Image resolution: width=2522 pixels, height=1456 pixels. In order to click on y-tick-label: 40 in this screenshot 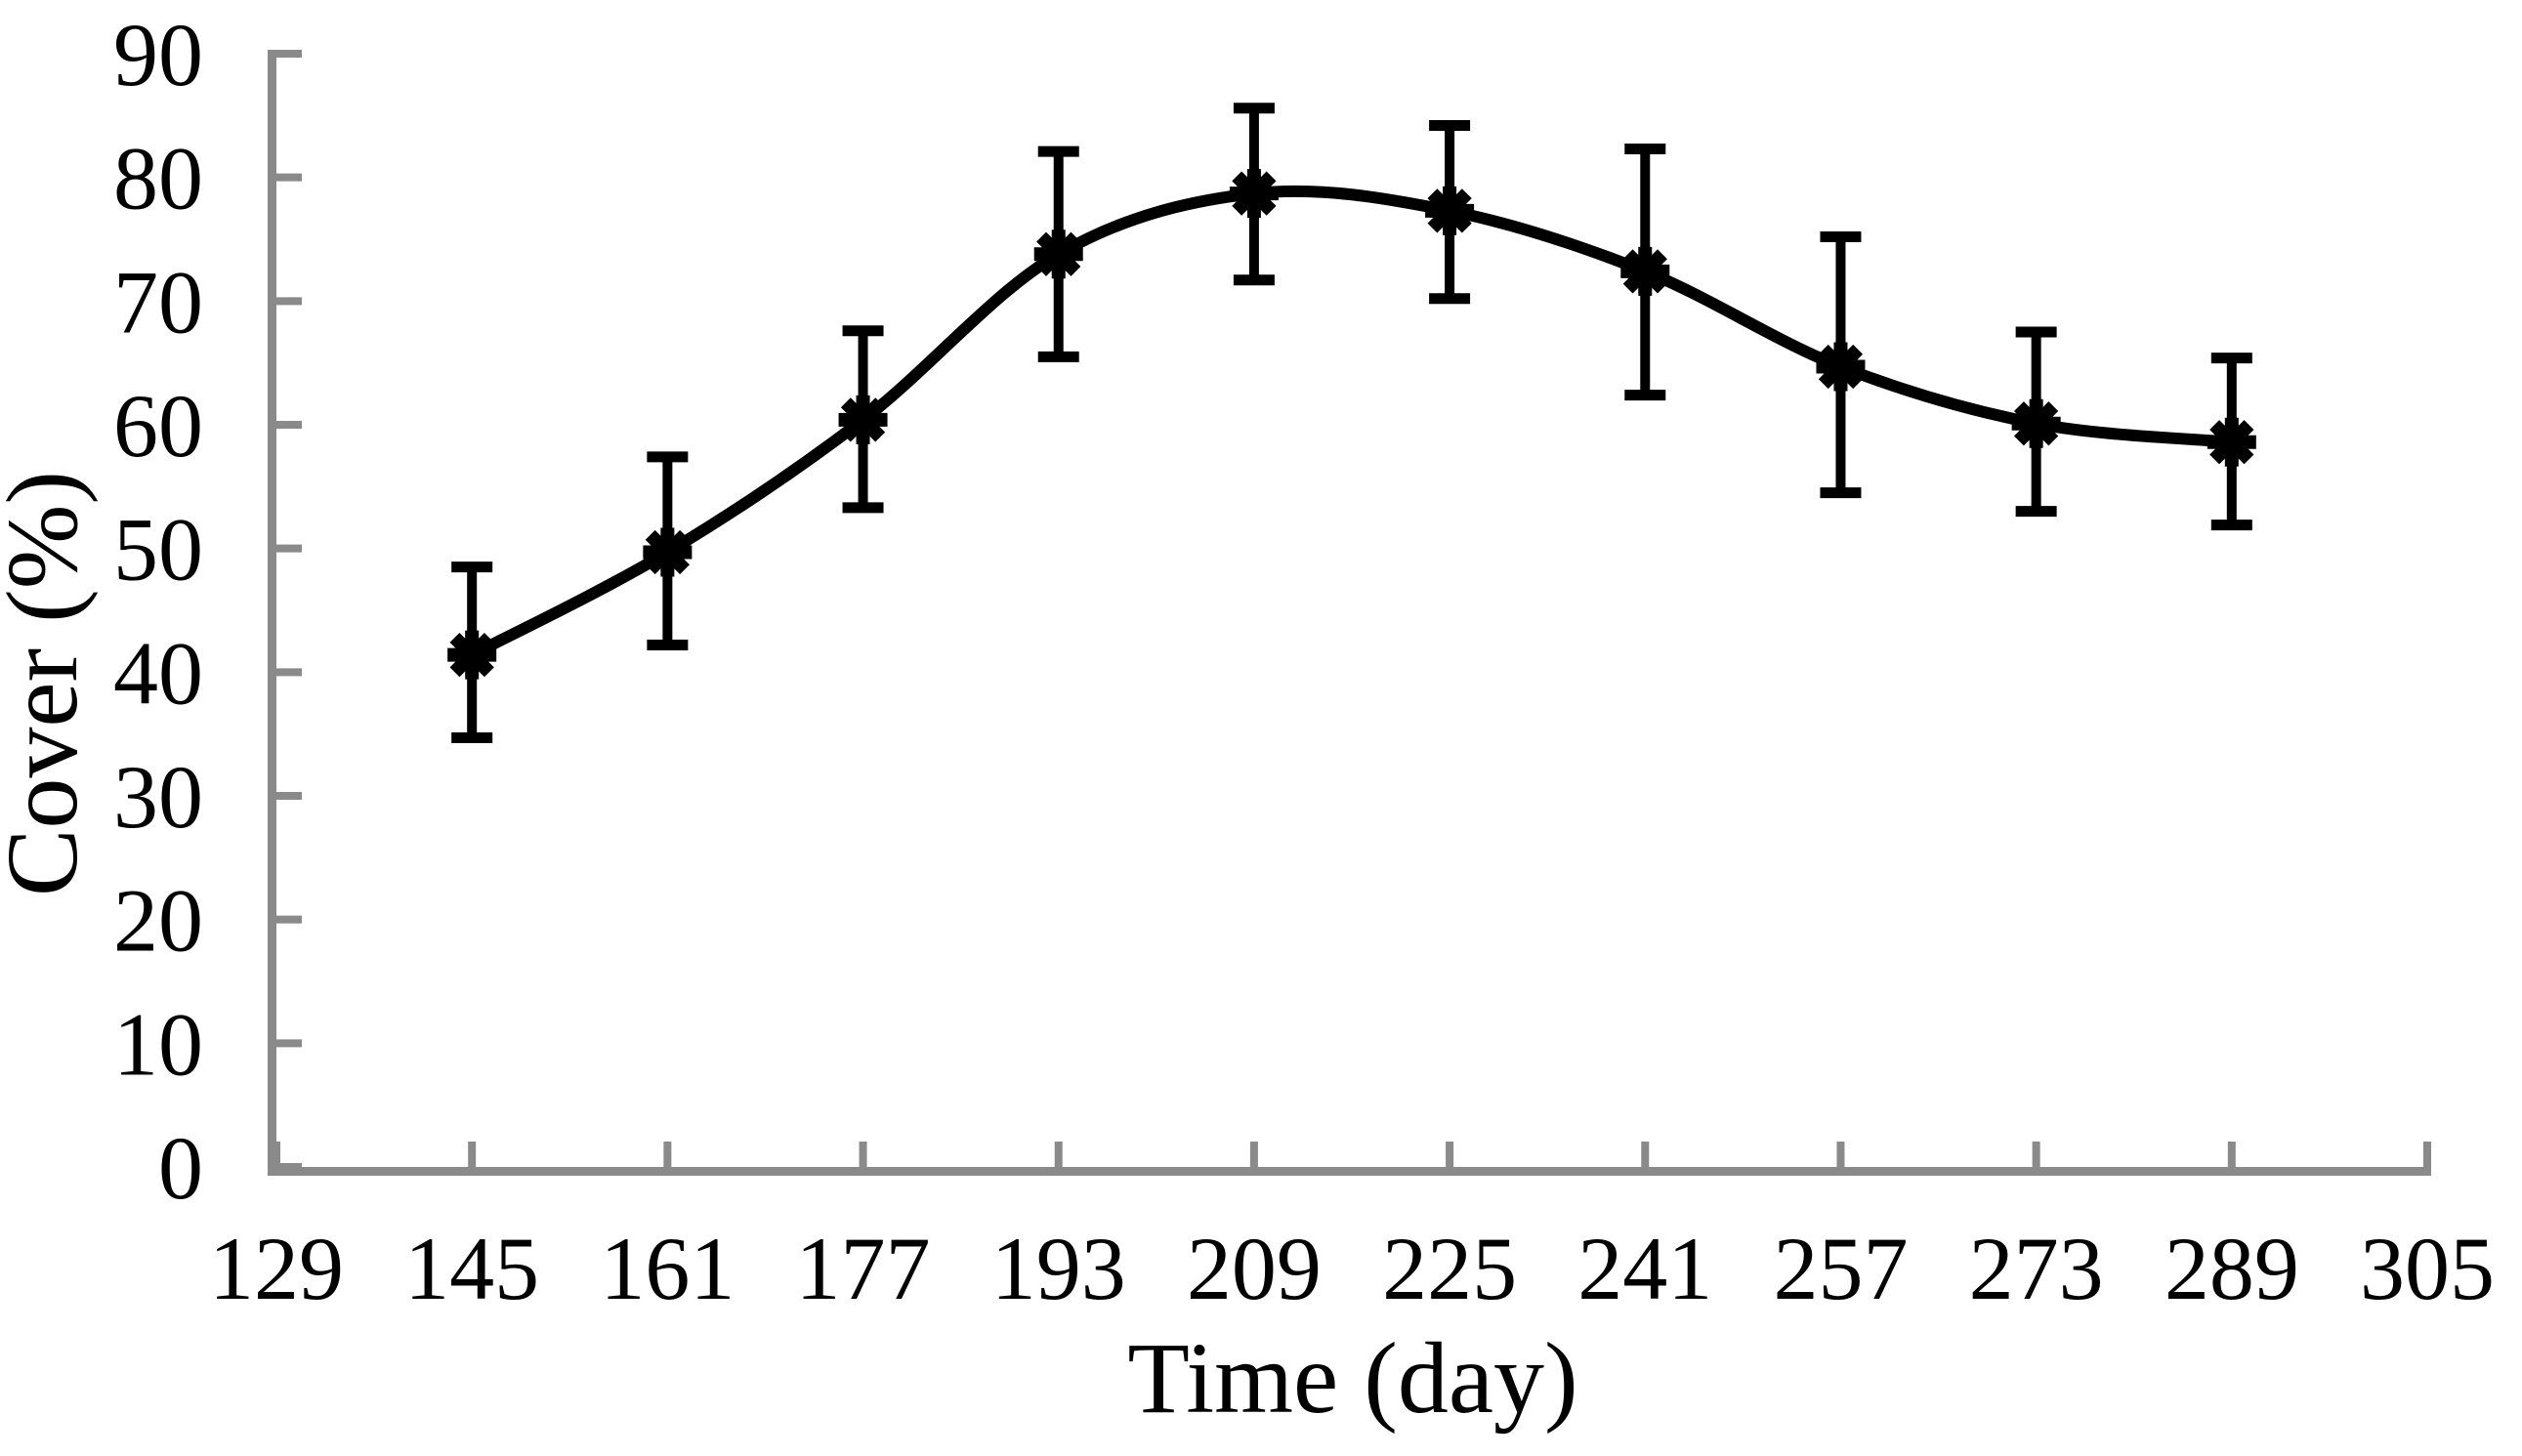, I will do `click(158, 673)`.